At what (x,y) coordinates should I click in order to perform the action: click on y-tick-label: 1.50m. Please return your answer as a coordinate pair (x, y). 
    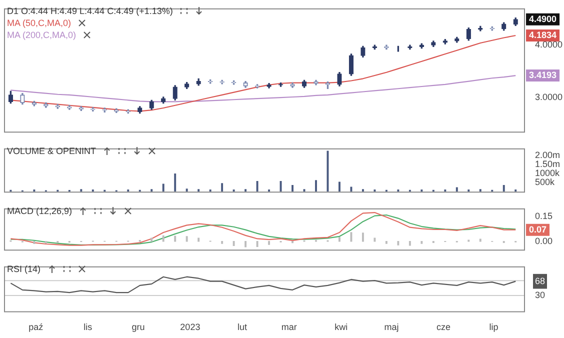
    Looking at the image, I should click on (547, 164).